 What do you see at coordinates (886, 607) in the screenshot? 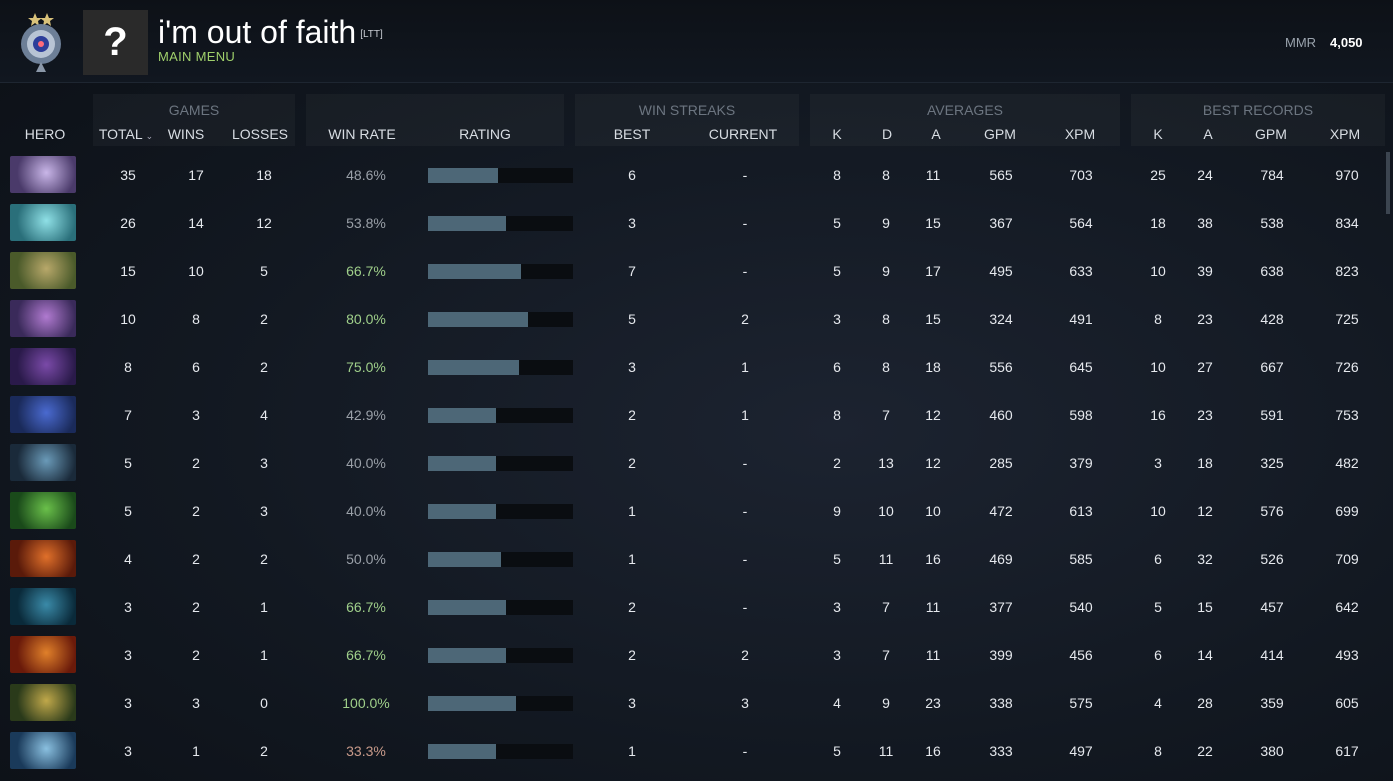
I see `cell-avg-d: 7` at bounding box center [886, 607].